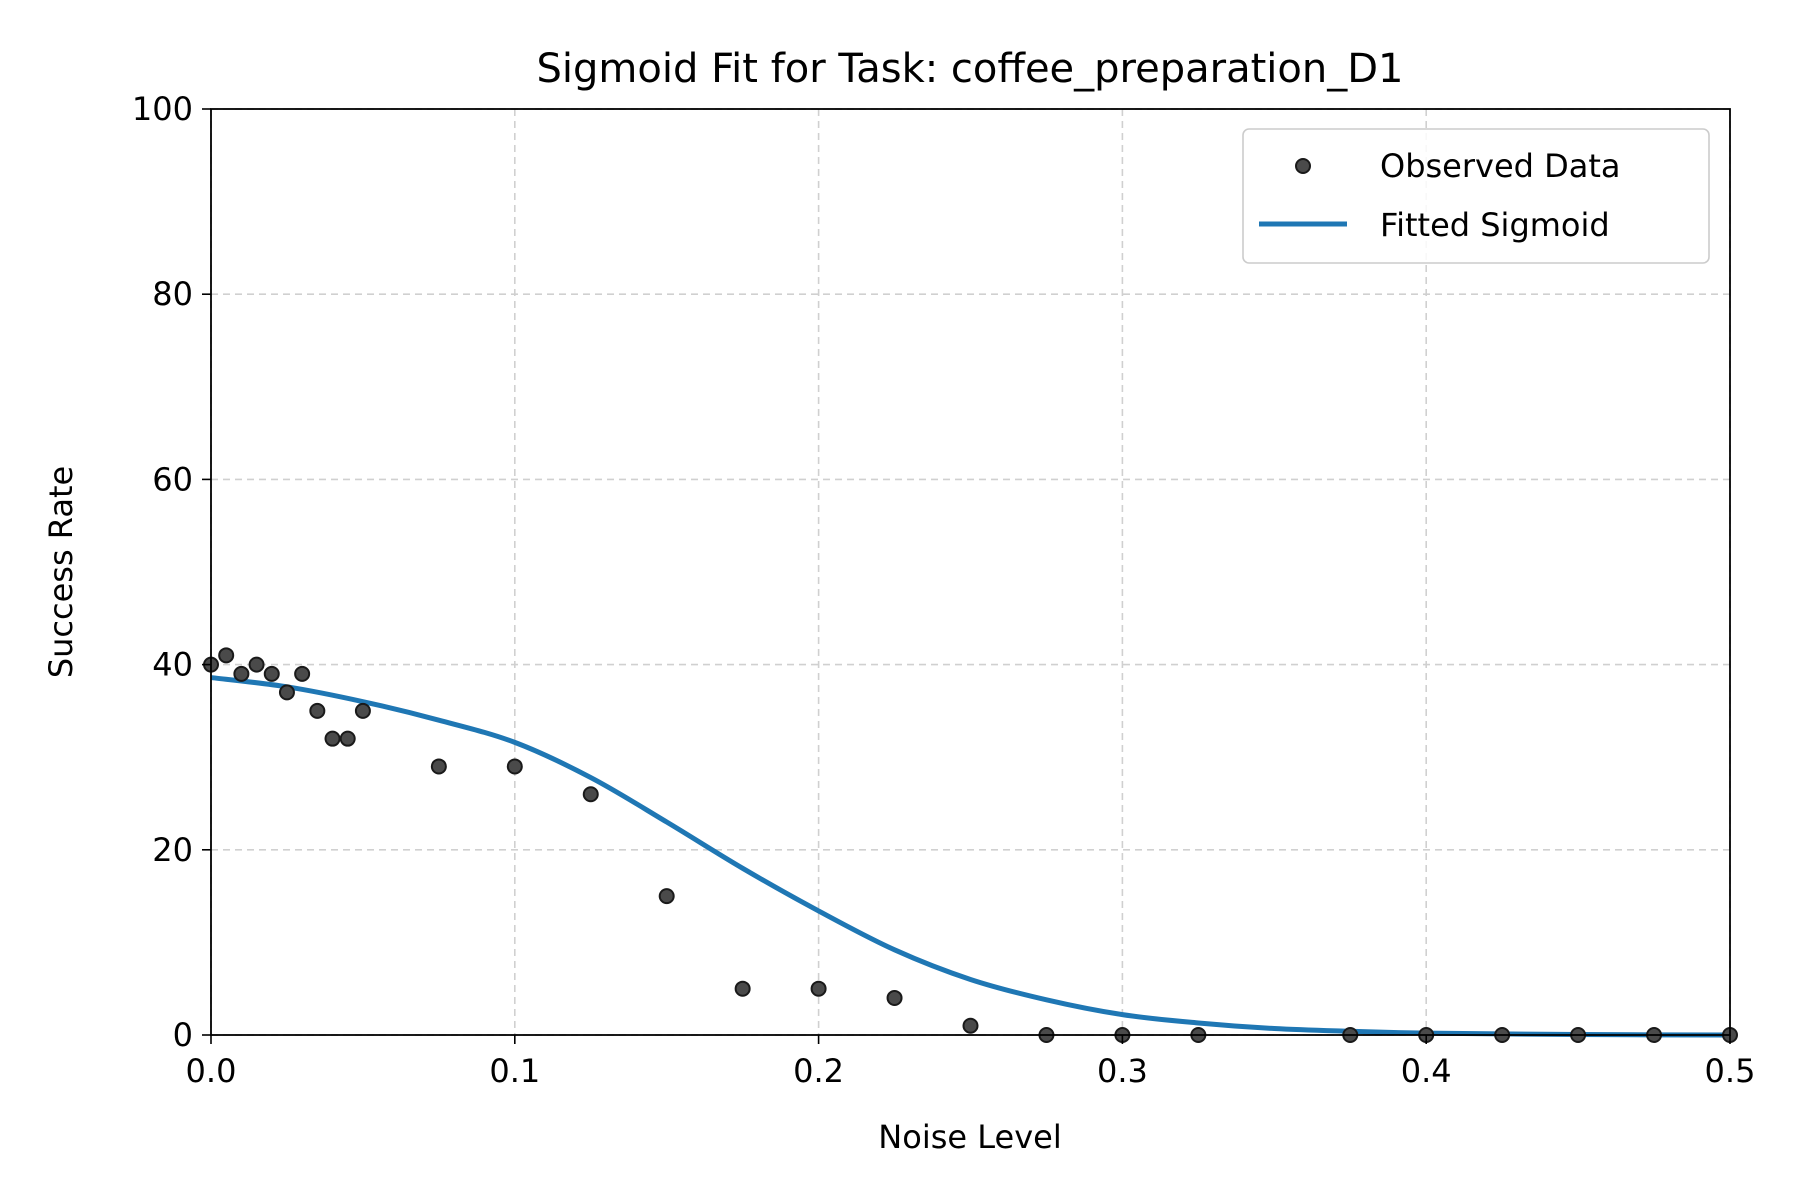 The width and height of the screenshot is (1800, 1200). I want to click on legend-box, so click(1476, 196).